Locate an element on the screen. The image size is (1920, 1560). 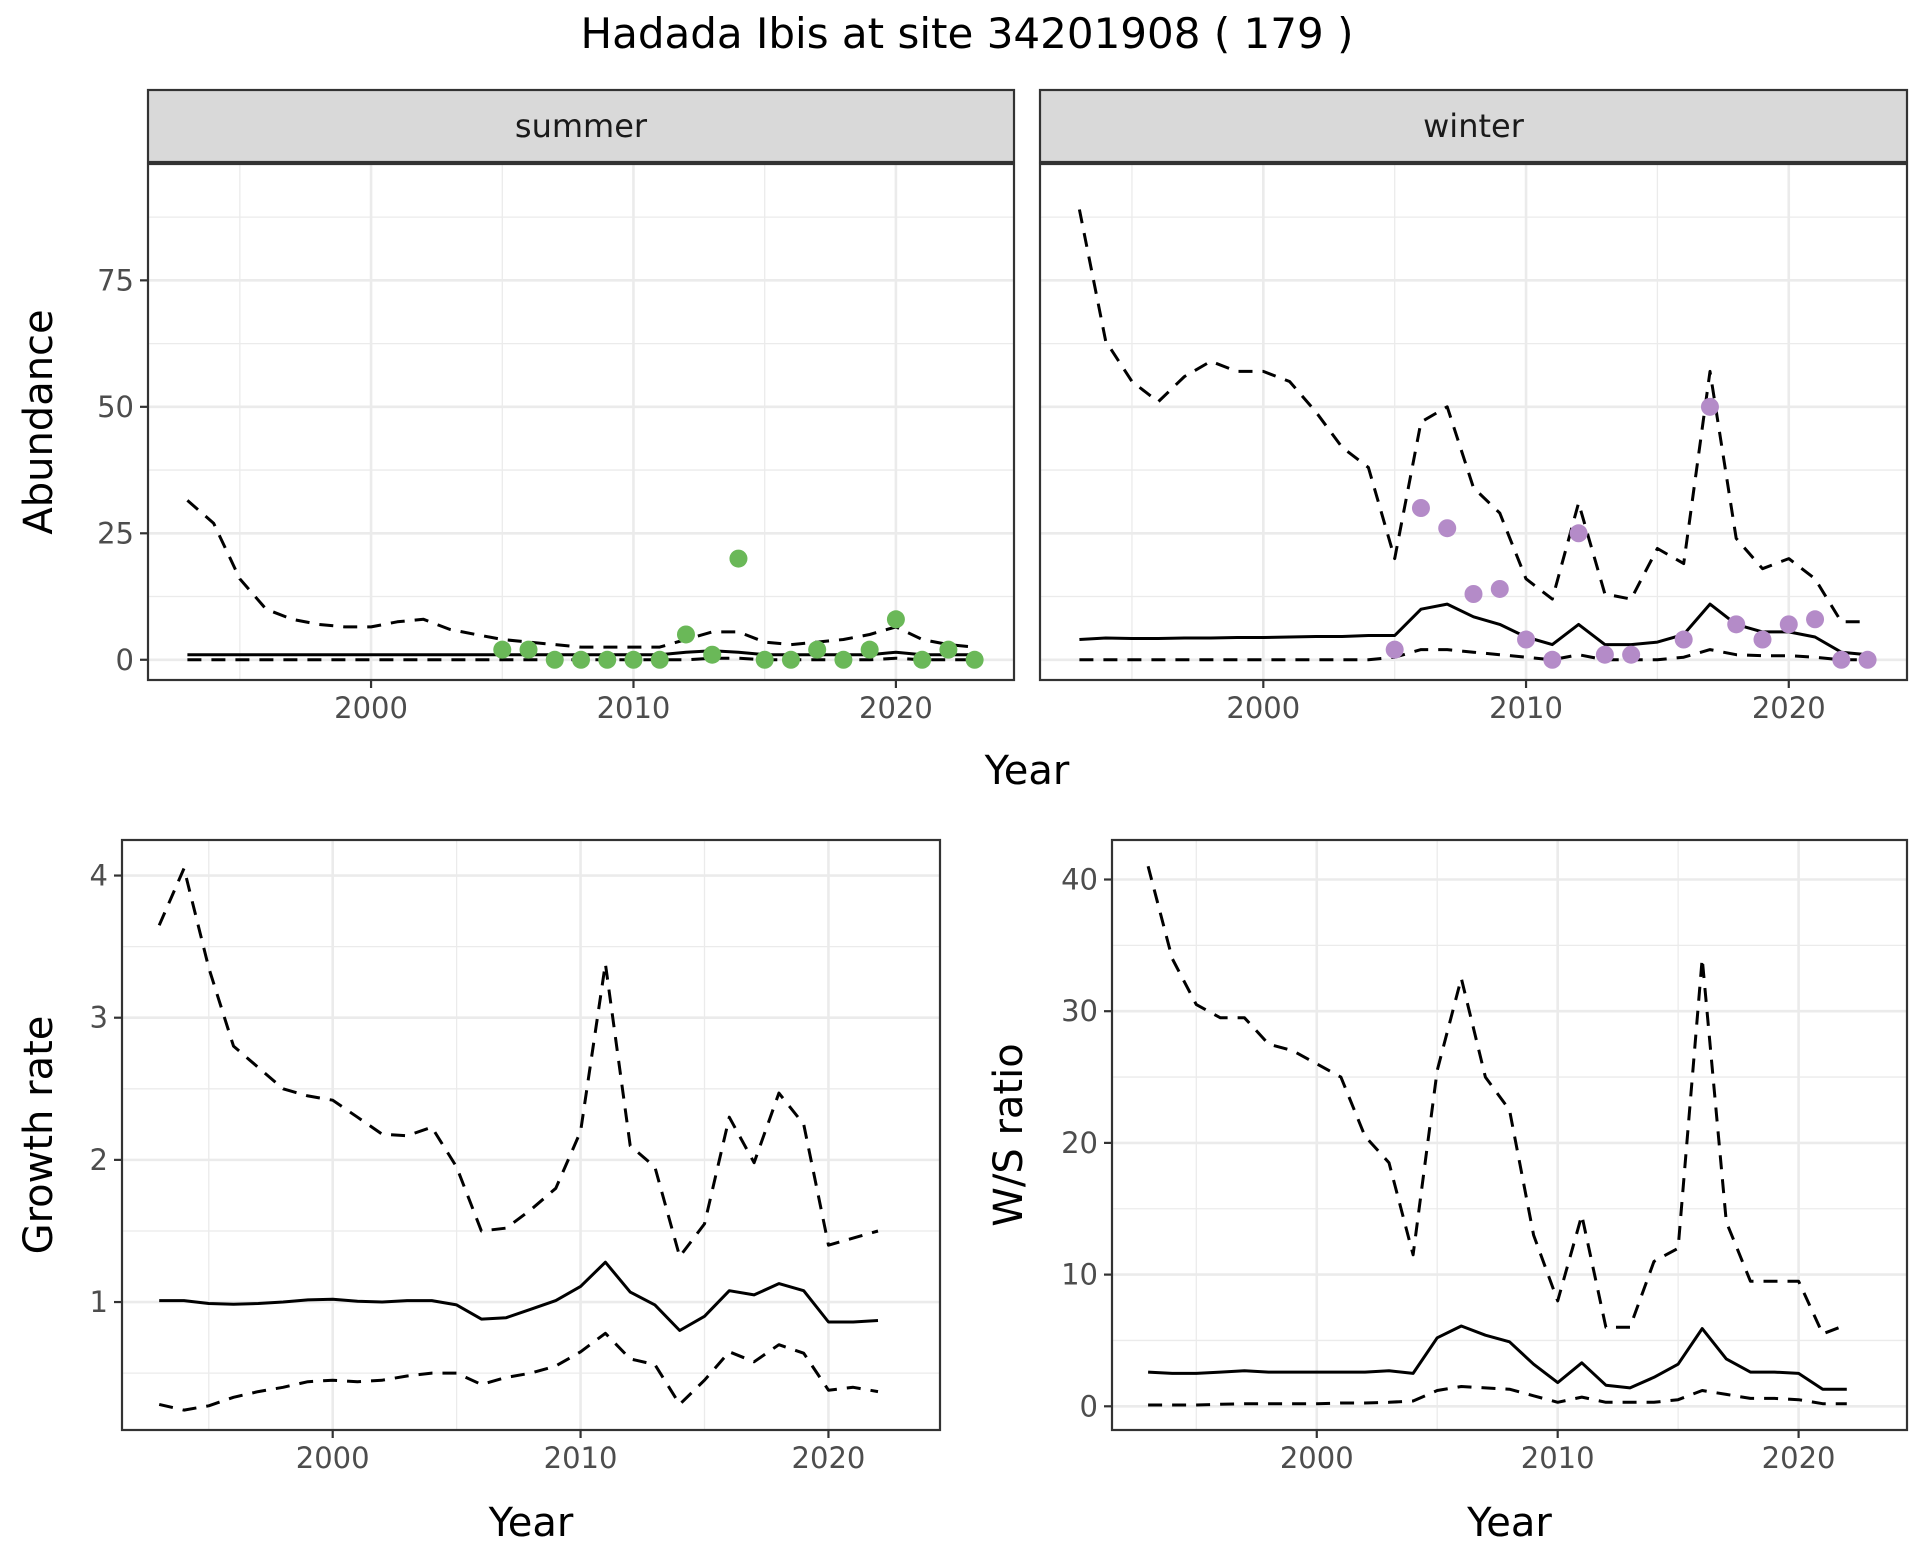
y-axis-title: Growth rate is located at coordinates (39, 1135).